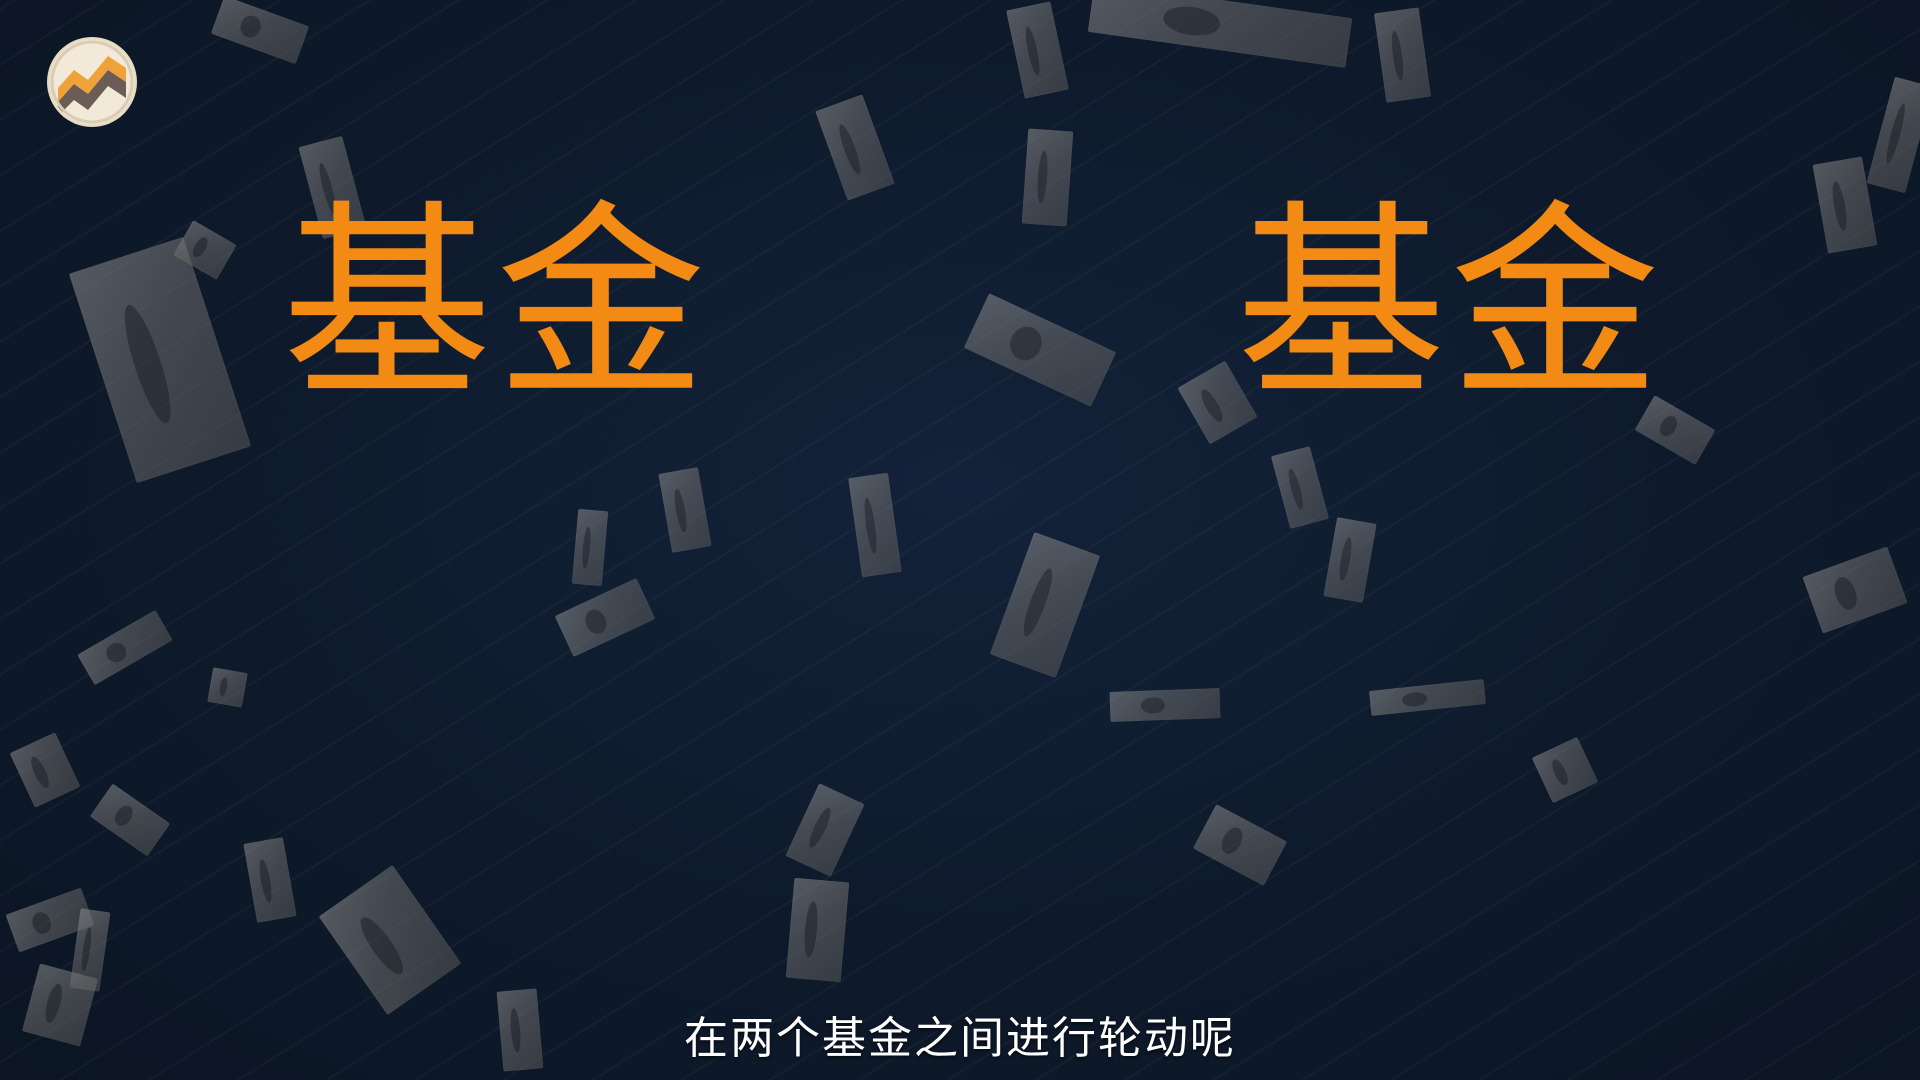 This screenshot has height=1080, width=1920. Describe the element at coordinates (960, 1038) in the screenshot. I see `subtitle-caption: 在两个基金之间进行轮动呢` at that location.